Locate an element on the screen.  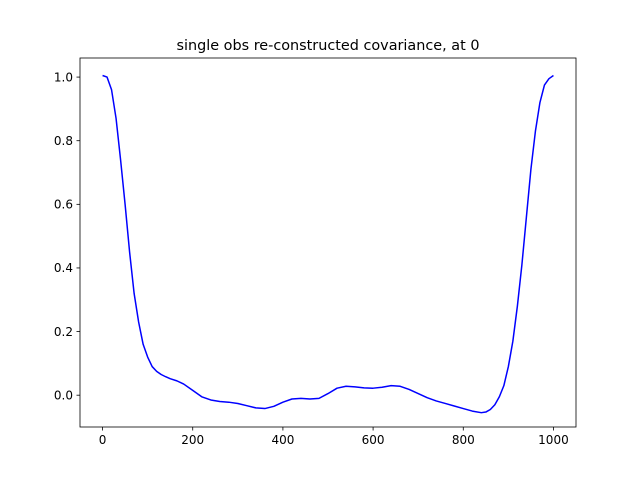
y-tick-label: 0.0 is located at coordinates (63, 395).